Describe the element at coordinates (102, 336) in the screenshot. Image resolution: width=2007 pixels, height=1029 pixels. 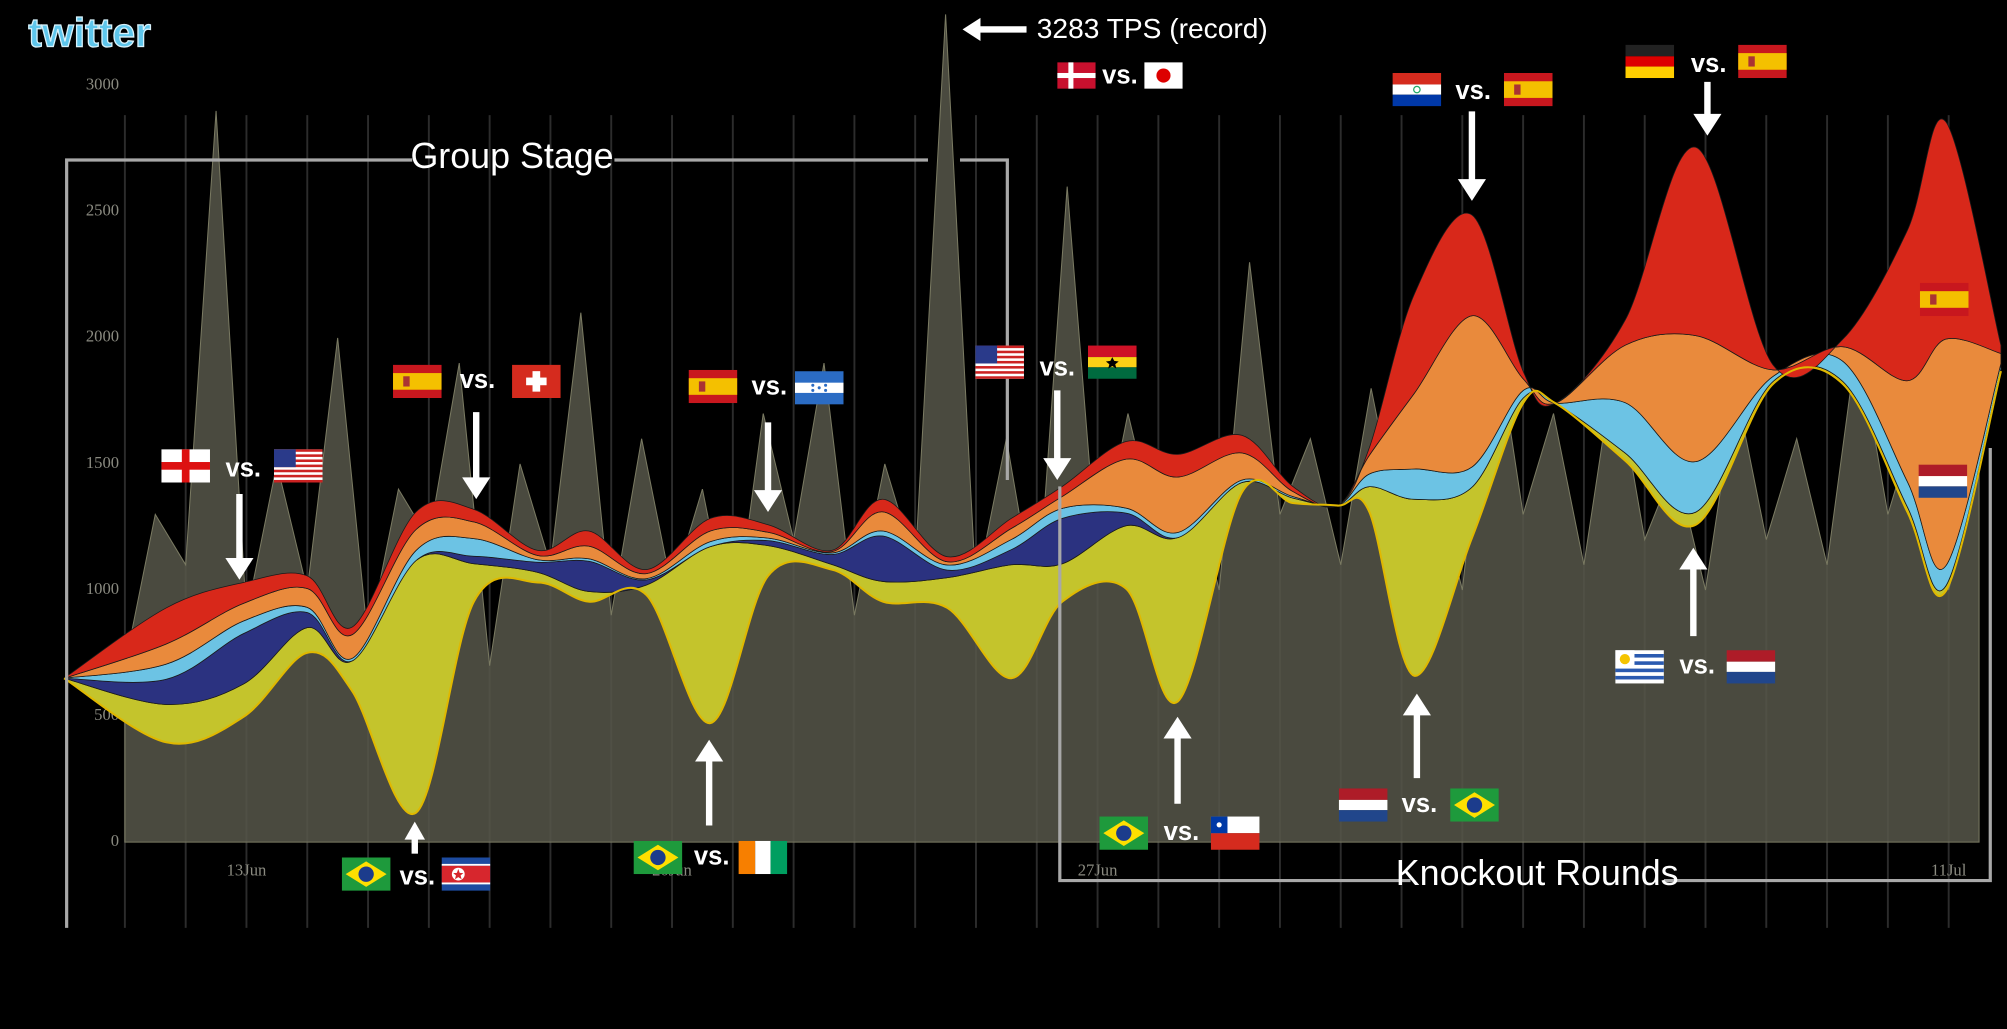
I see `y-tick-label: 2000` at that location.